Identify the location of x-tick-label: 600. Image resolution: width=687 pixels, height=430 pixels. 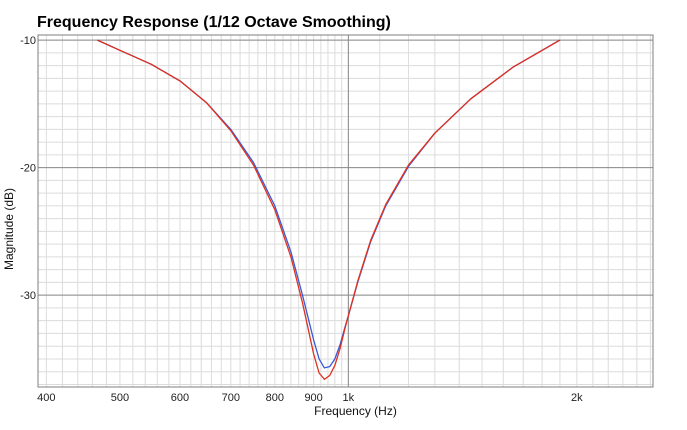
(180, 398).